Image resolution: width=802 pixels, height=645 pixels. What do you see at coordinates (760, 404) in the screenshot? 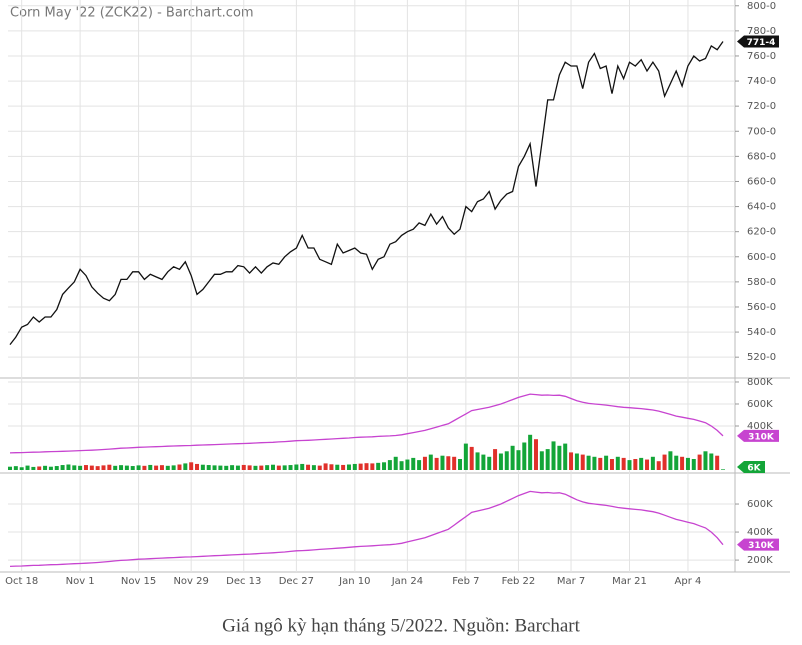
I see `y-tick-label: 600K` at bounding box center [760, 404].